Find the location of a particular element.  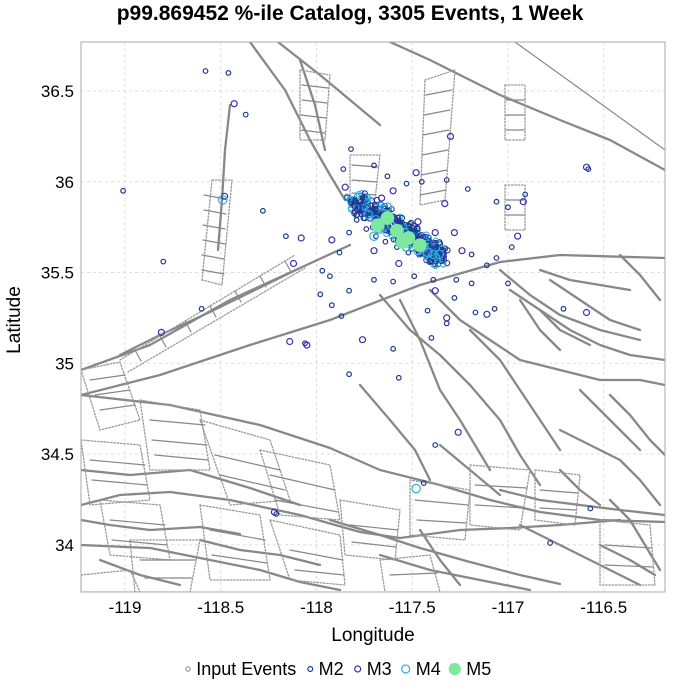

x-tick-label: -119 is located at coordinates (125, 607).